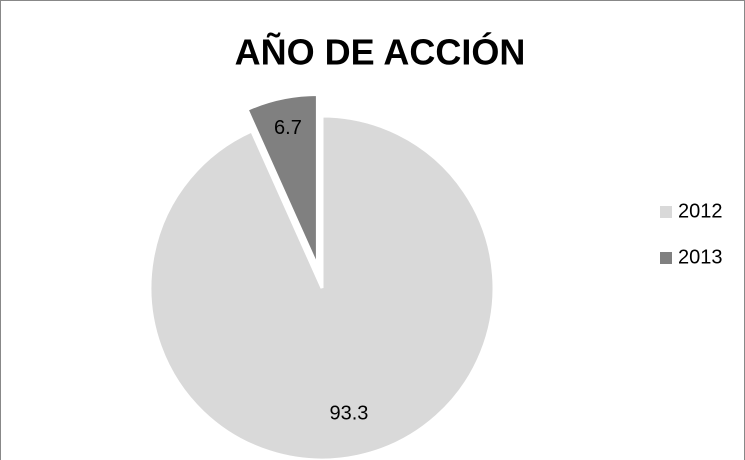 The height and width of the screenshot is (460, 745). Describe the element at coordinates (348, 413) in the screenshot. I see `data-label: 93.3` at that location.